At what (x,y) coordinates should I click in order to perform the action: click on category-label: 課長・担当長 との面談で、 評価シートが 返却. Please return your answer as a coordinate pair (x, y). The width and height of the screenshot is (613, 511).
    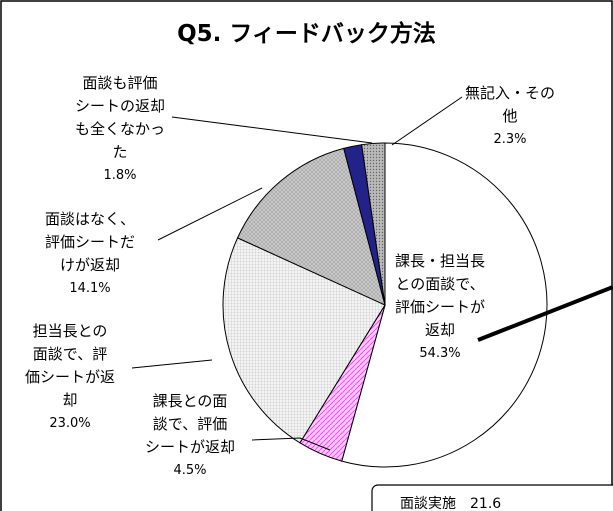
    Looking at the image, I should click on (439, 295).